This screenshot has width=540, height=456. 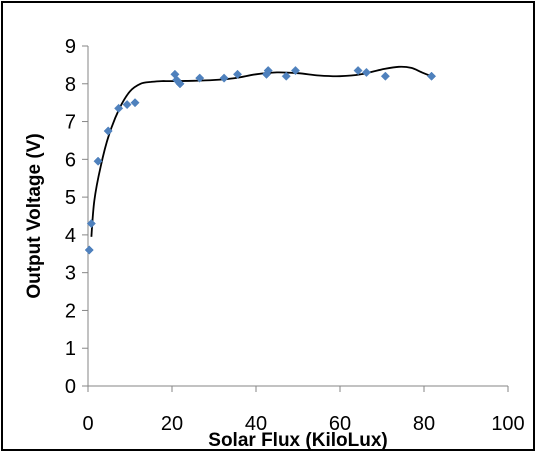 I want to click on x-axis-title: Solar Flux (KiloLux), so click(x=297, y=440).